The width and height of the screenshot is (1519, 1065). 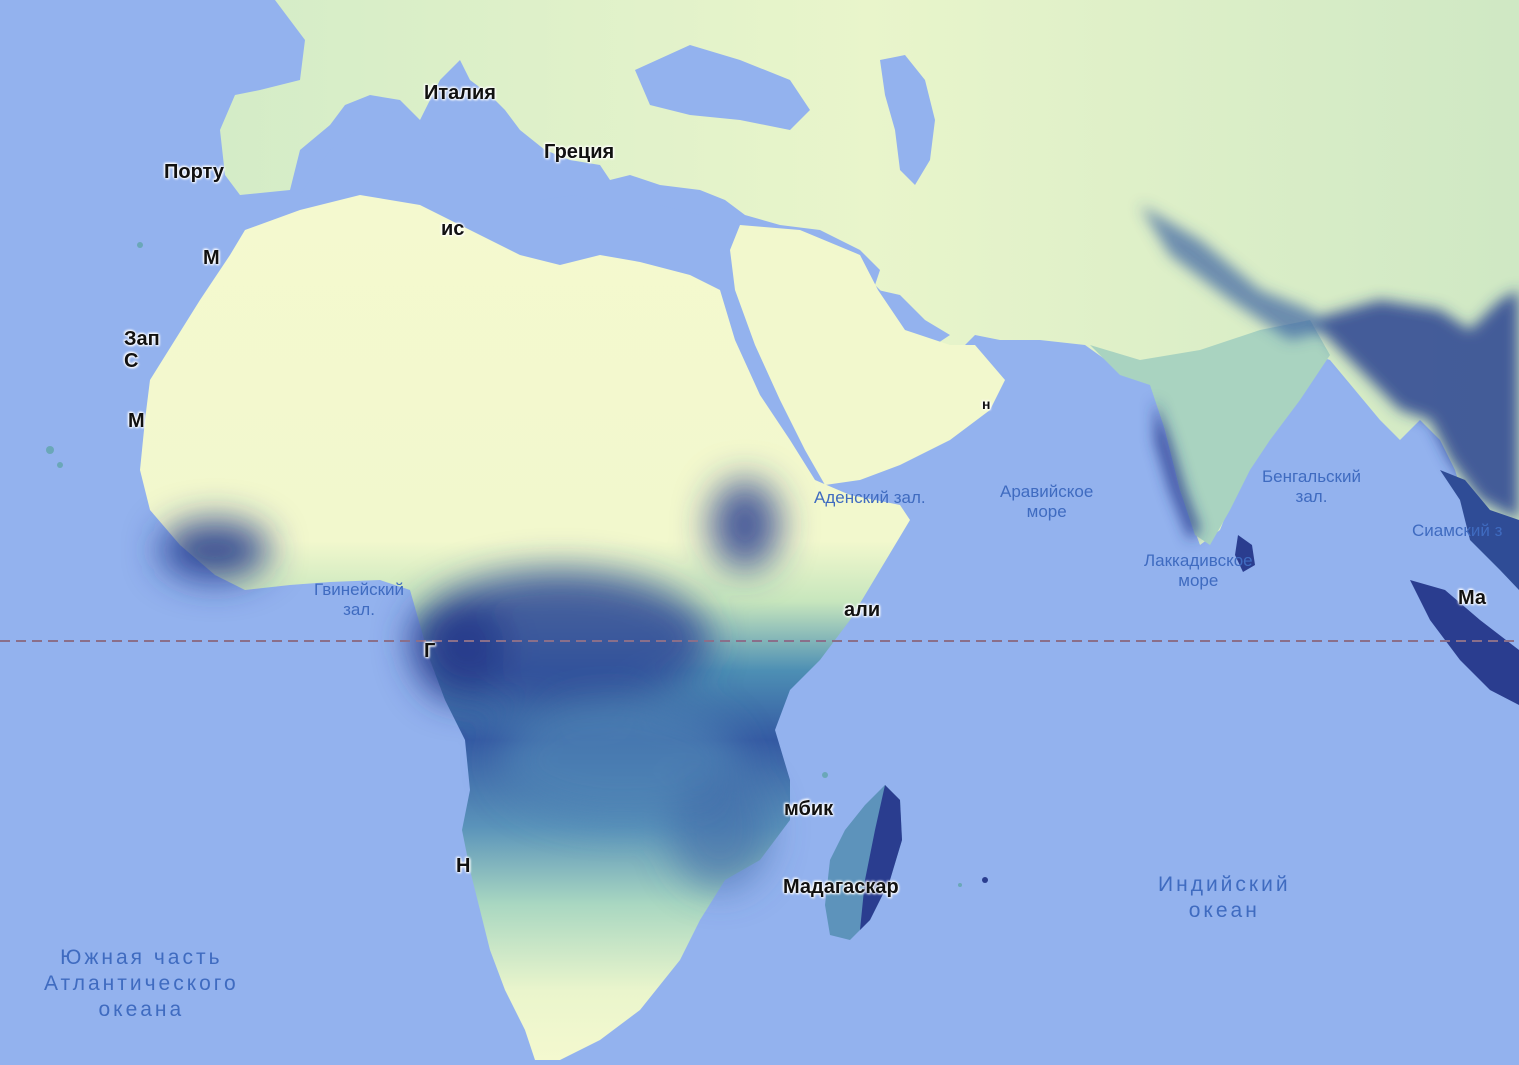 What do you see at coordinates (1457, 530) in the screenshot?
I see `water-label-gulf-siam: Сиамский з` at bounding box center [1457, 530].